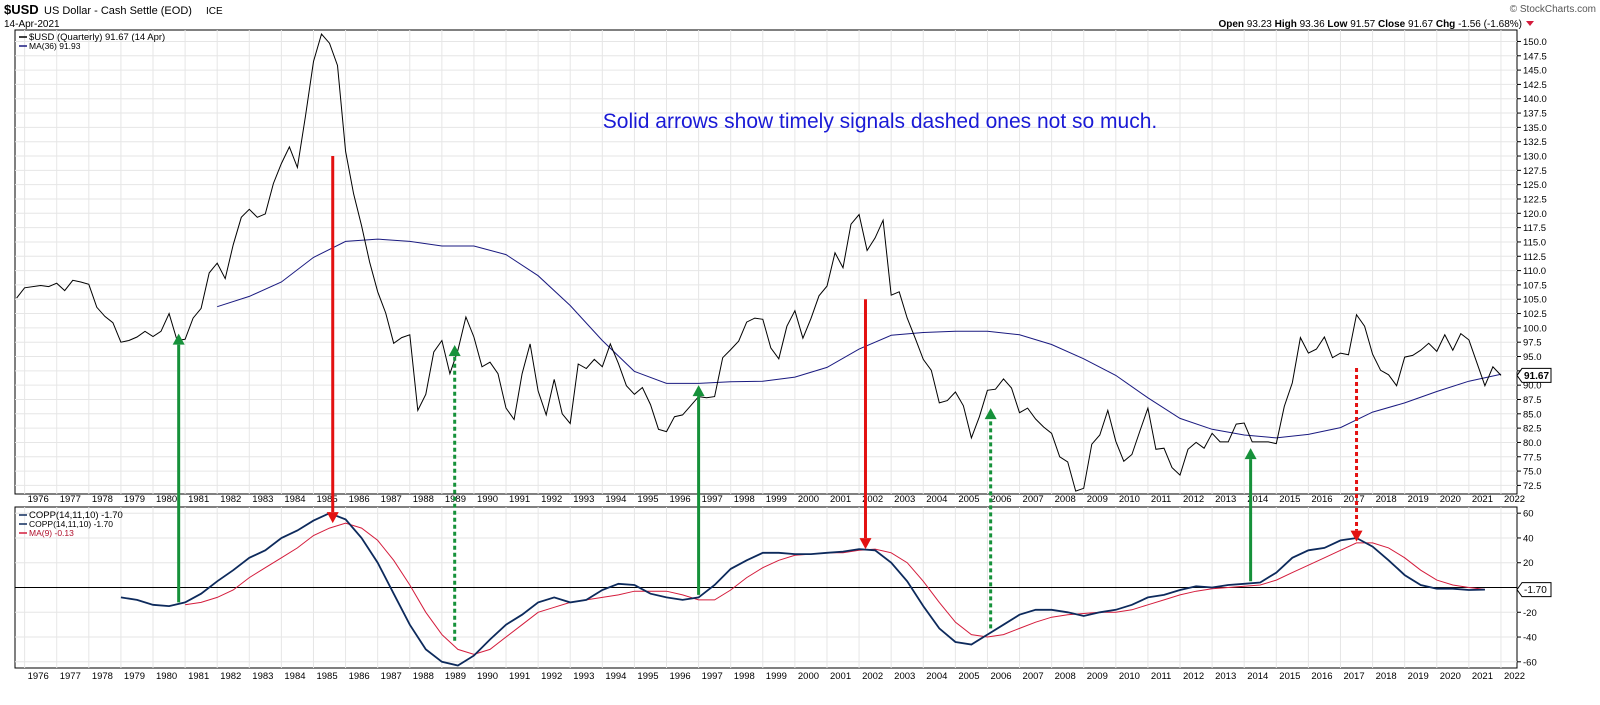 This screenshot has height=705, width=1600. Describe the element at coordinates (1250, 515) in the screenshot. I see `signal-arrow-up-solid` at that location.